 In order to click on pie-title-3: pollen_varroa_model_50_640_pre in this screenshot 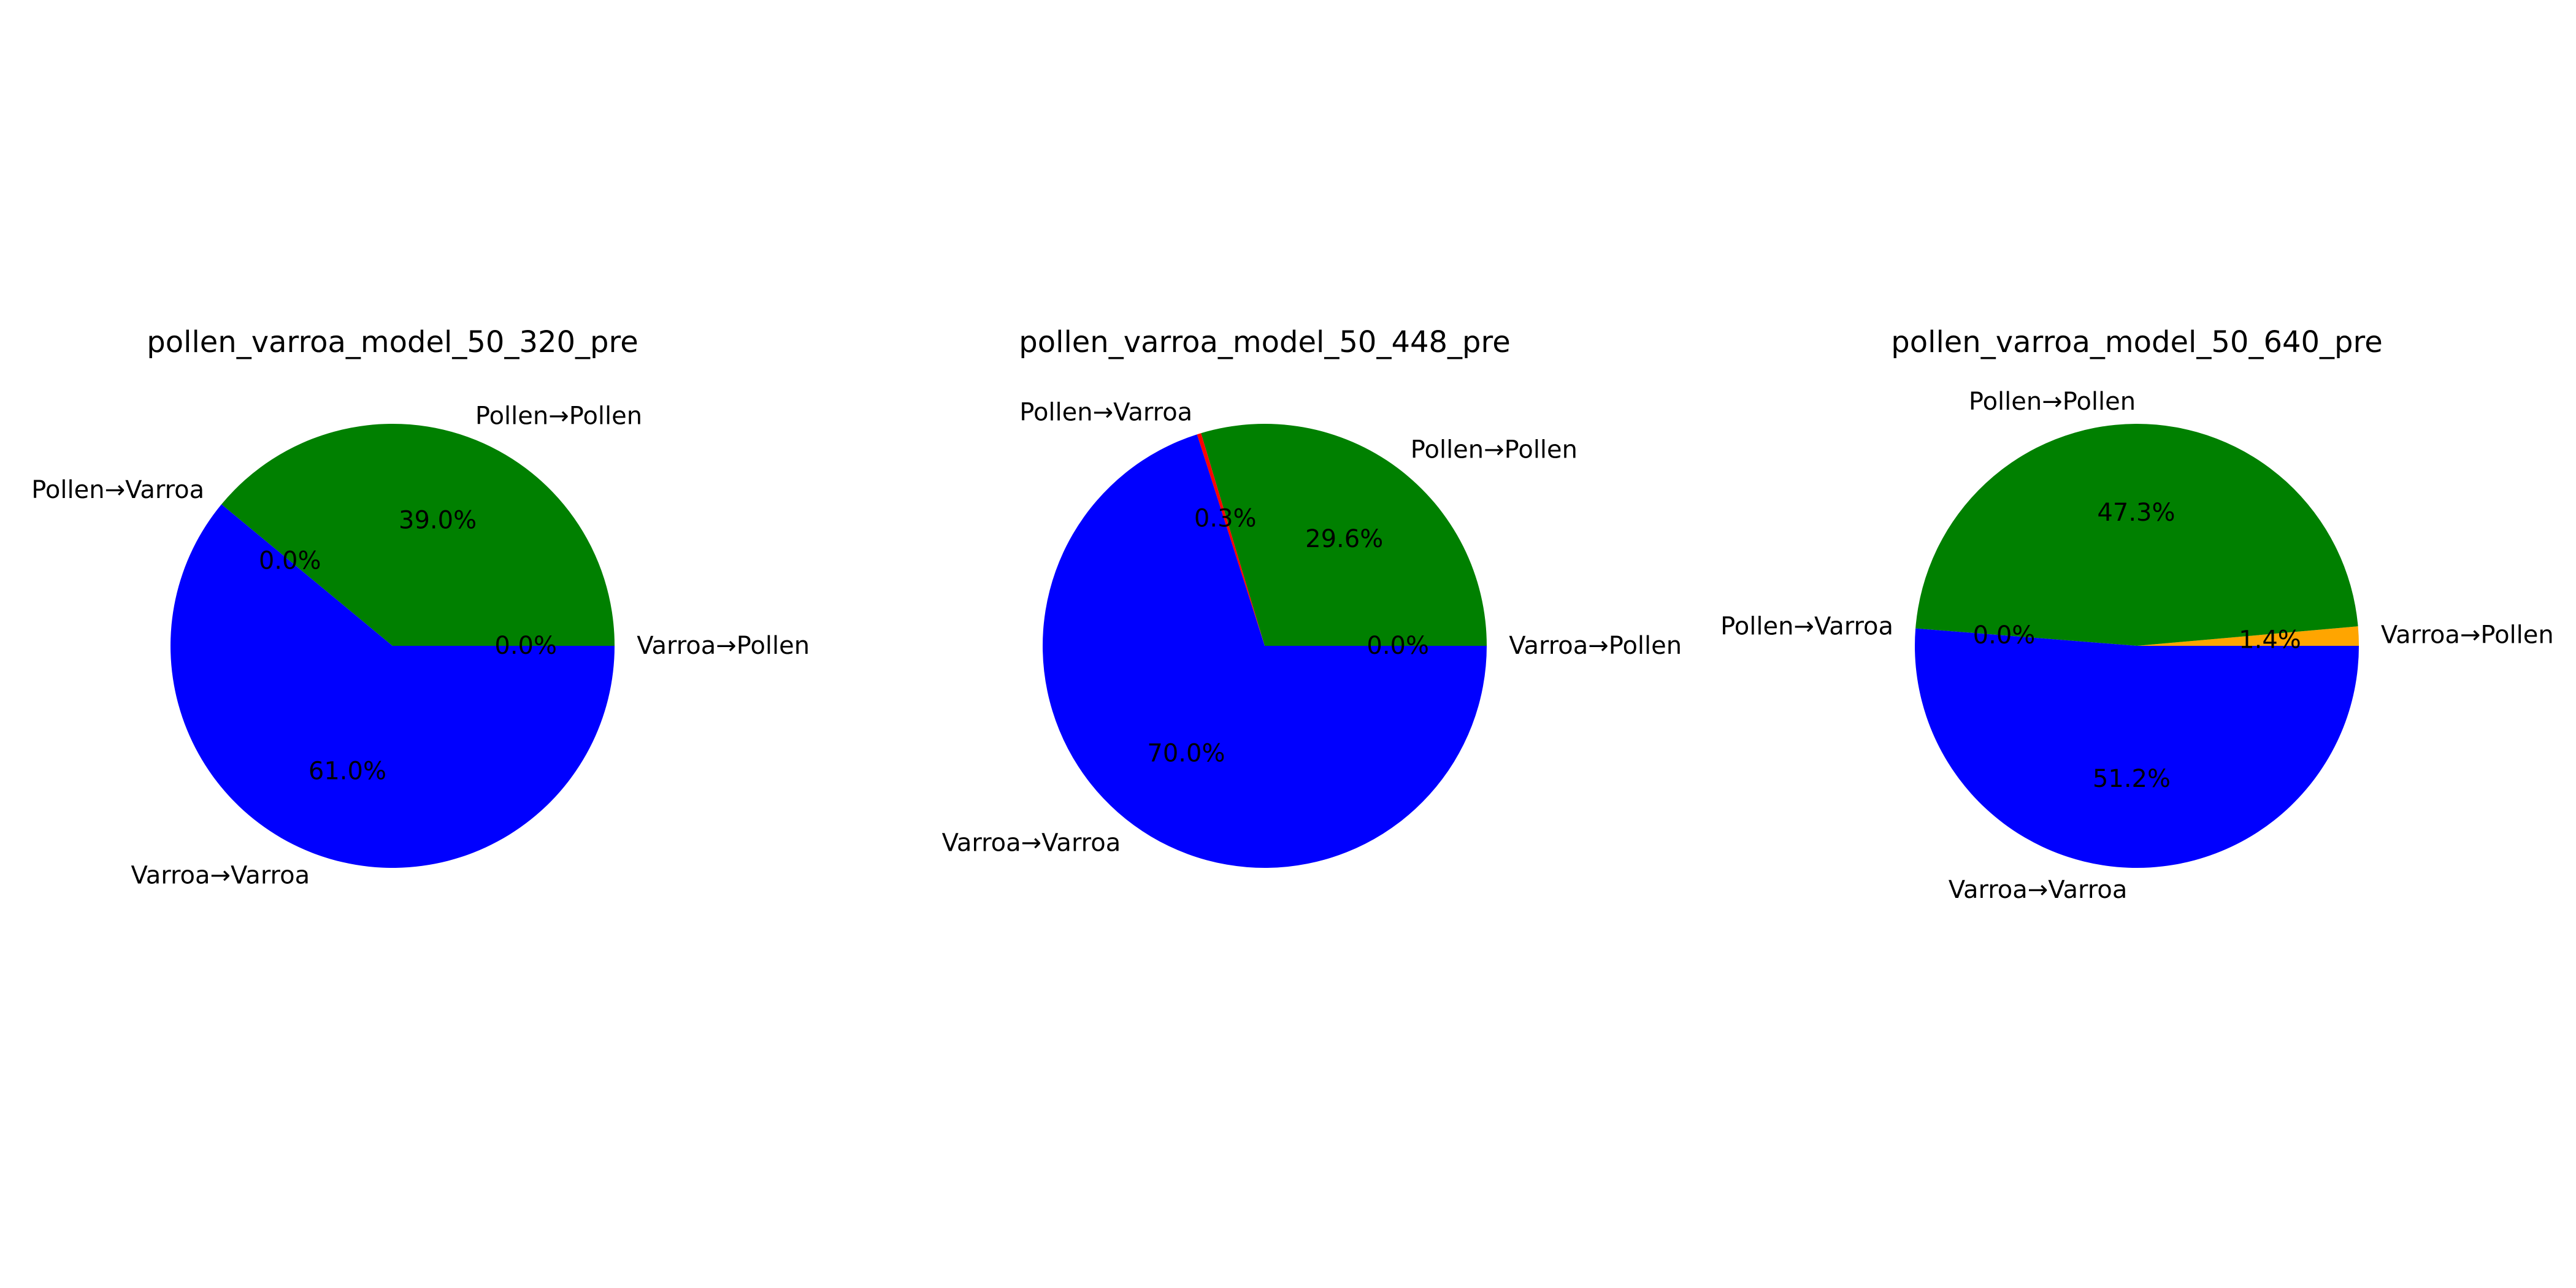, I will do `click(2136, 342)`.